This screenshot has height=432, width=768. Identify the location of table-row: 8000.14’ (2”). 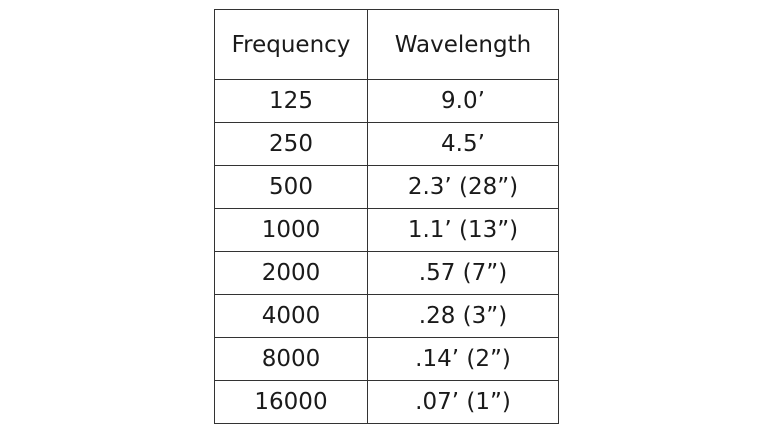
(386, 359).